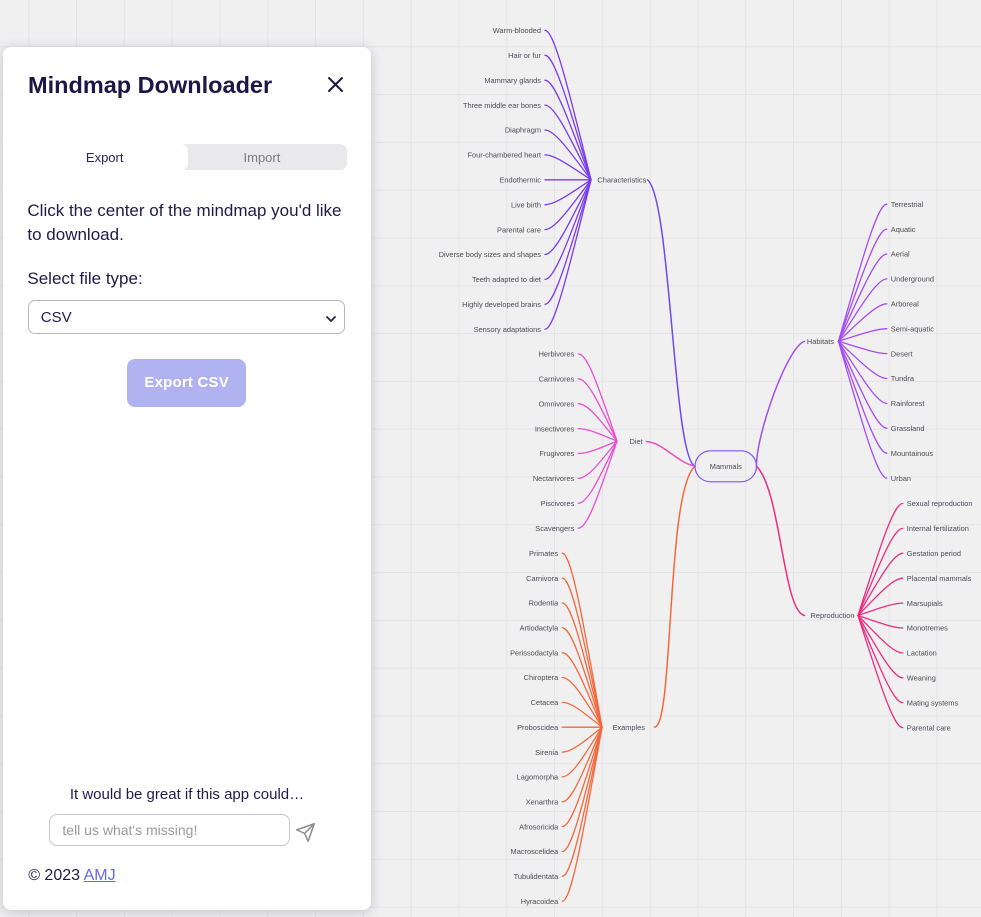 The width and height of the screenshot is (981, 917). Describe the element at coordinates (538, 727) in the screenshot. I see `svg-text: Proboscidea` at that location.